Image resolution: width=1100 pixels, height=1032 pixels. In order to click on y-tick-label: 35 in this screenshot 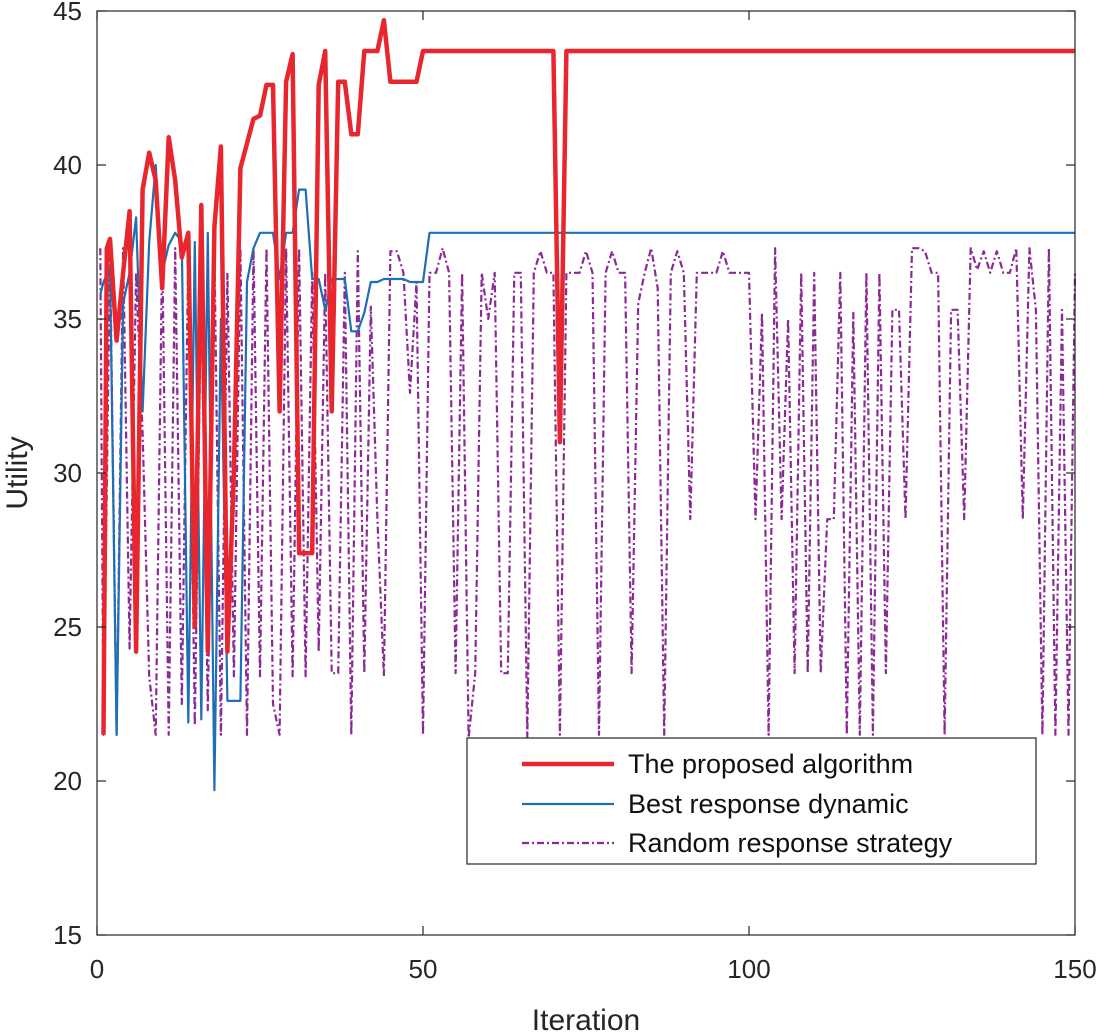, I will do `click(67, 319)`.